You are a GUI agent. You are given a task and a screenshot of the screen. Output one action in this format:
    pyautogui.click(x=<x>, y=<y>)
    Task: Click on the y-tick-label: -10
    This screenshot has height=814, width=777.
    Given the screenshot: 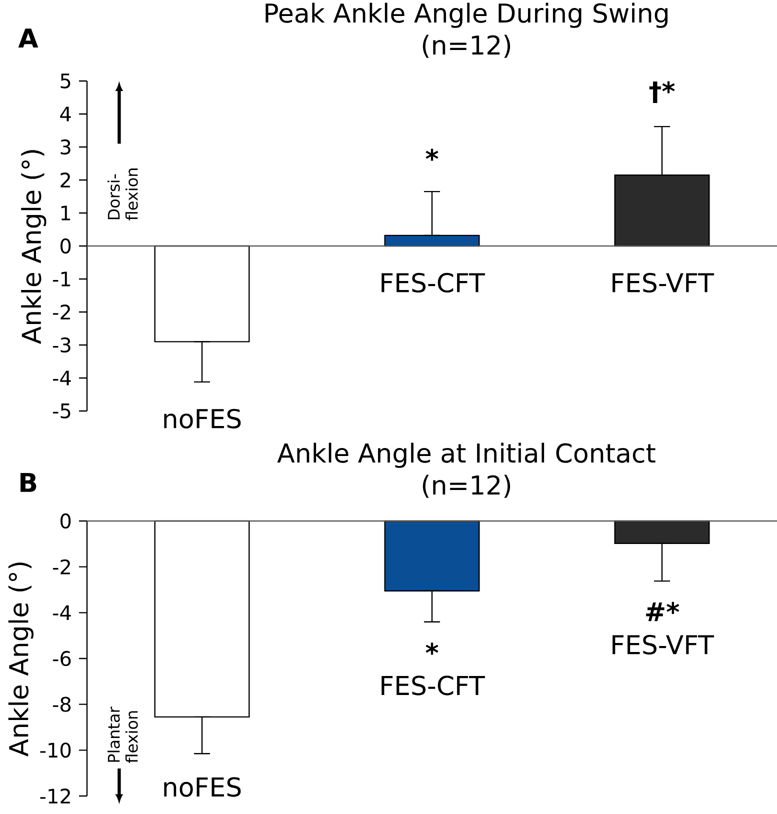 What is the action you would take?
    pyautogui.click(x=55, y=750)
    